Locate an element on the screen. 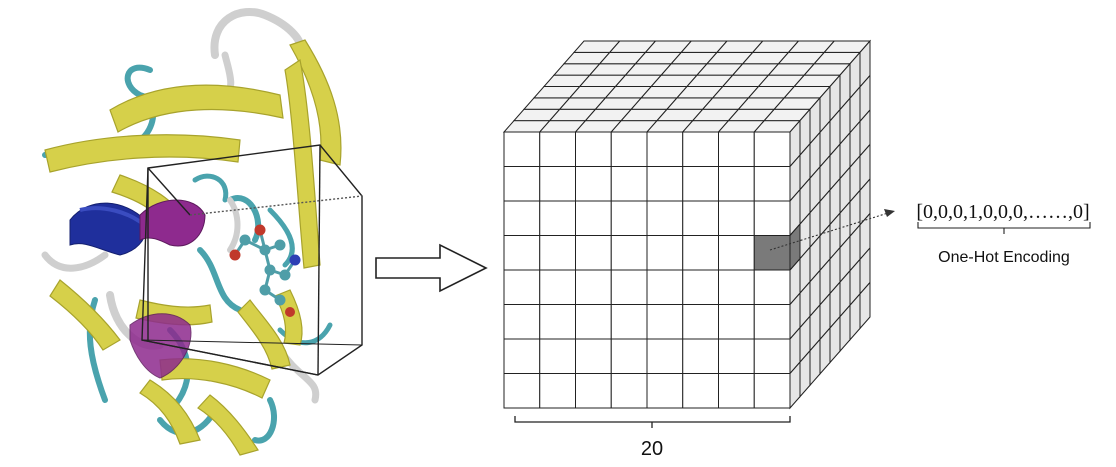  grid-size-label: 20 is located at coordinates (652, 449).